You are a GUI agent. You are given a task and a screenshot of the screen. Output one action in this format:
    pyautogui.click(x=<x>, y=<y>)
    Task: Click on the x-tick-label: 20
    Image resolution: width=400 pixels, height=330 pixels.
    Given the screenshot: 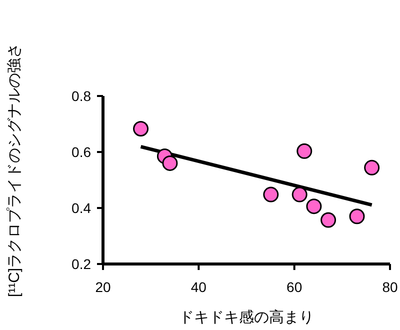 What is the action you would take?
    pyautogui.click(x=103, y=287)
    